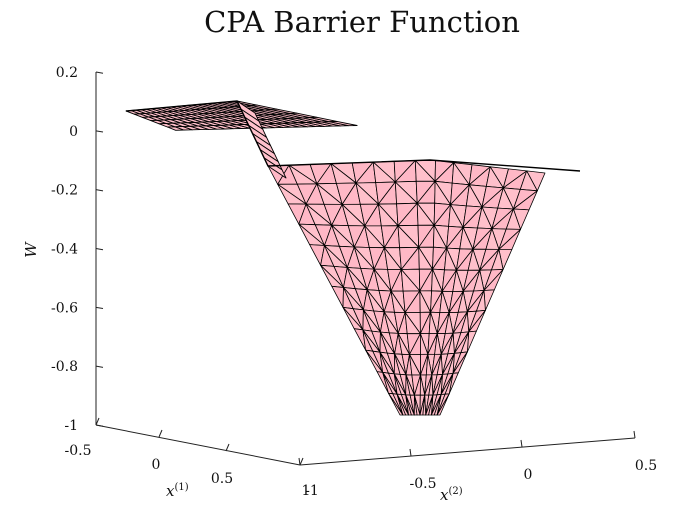 The height and width of the screenshot is (525, 700). Describe the element at coordinates (78, 451) in the screenshot. I see `x-tick-label: -0.5` at that location.